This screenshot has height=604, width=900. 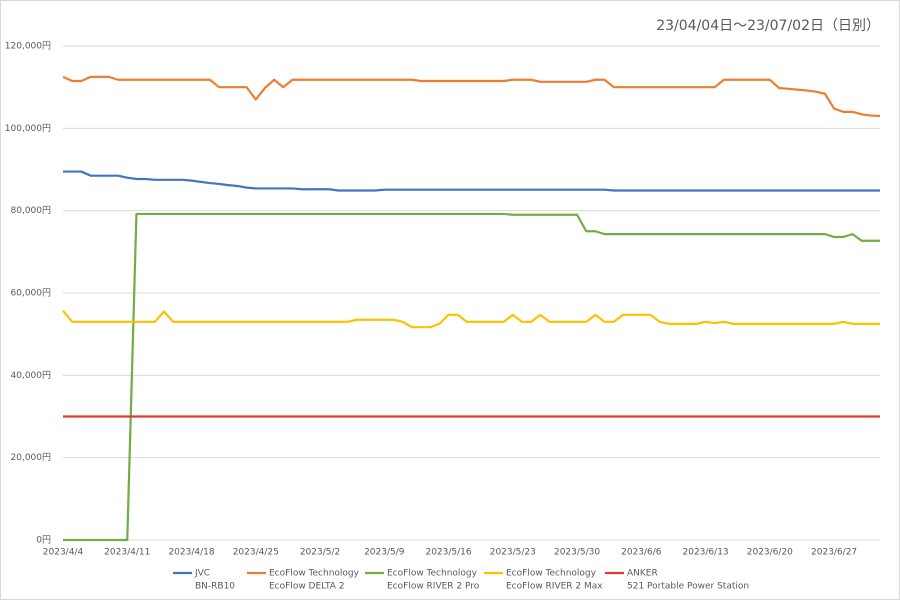 I want to click on y-tick-label: 40,000円, so click(x=31, y=375).